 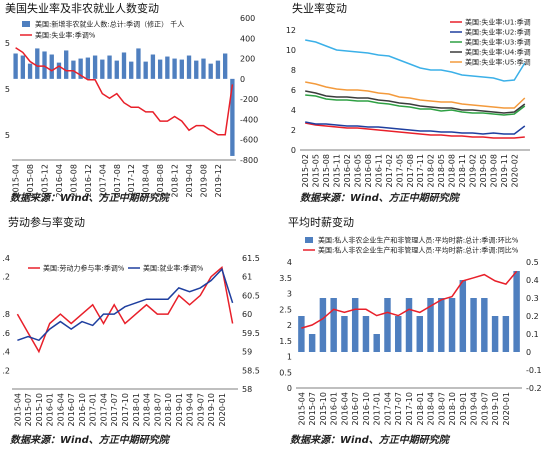 What do you see at coordinates (251, 370) in the screenshot?
I see `y-tick-label: 58.5` at bounding box center [251, 370].